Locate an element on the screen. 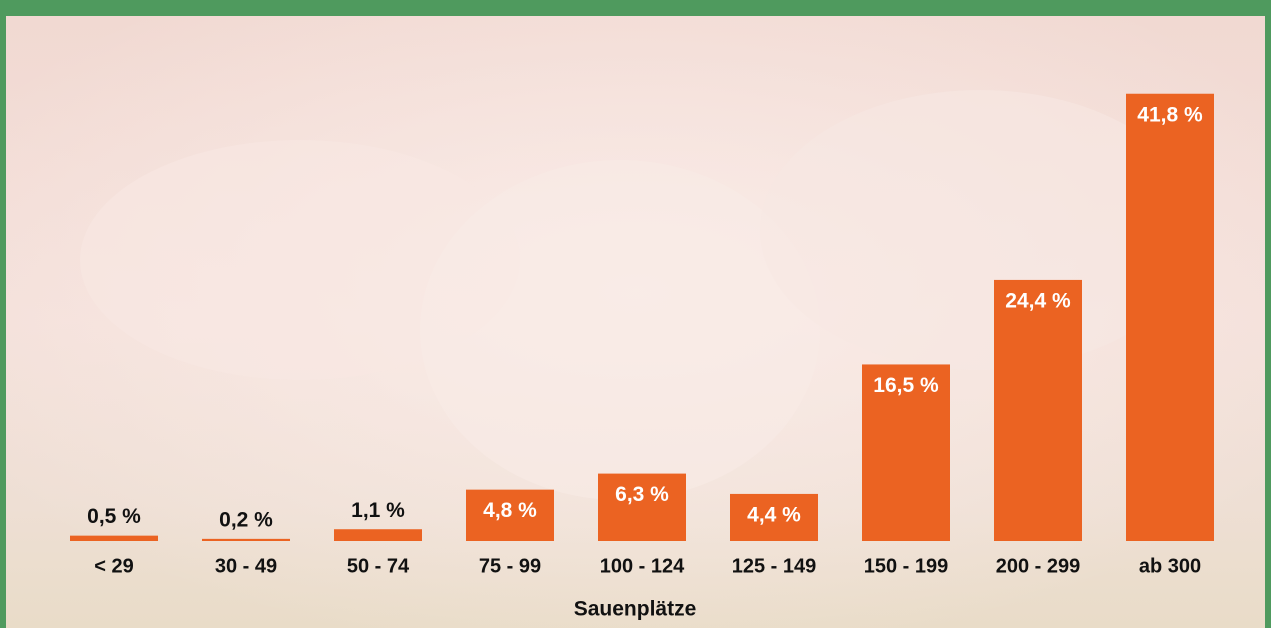 Image resolution: width=1271 pixels, height=628 pixels. x-tick-label: 150 - 199 is located at coordinates (906, 566).